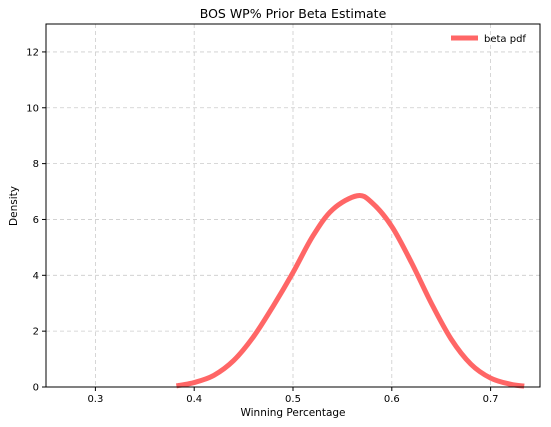 The height and width of the screenshot is (427, 551). I want to click on y-axis: 0 2 4 6 8 10 12, so click(36, 220).